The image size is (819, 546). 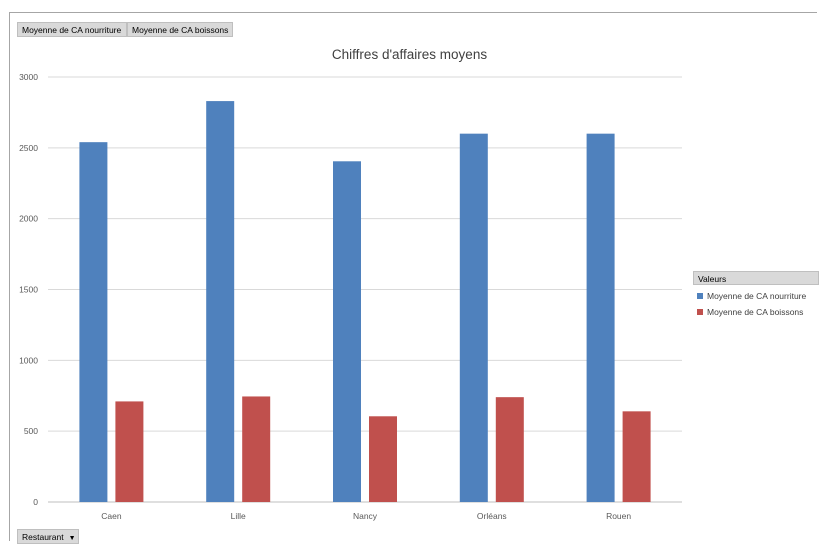 What do you see at coordinates (28, 148) in the screenshot?
I see `y-tick-label: 2500` at bounding box center [28, 148].